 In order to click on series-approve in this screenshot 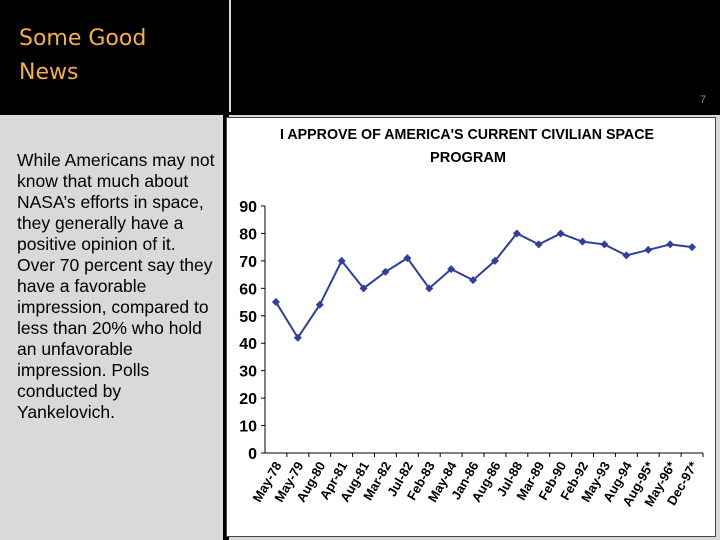, I will do `click(484, 285)`.